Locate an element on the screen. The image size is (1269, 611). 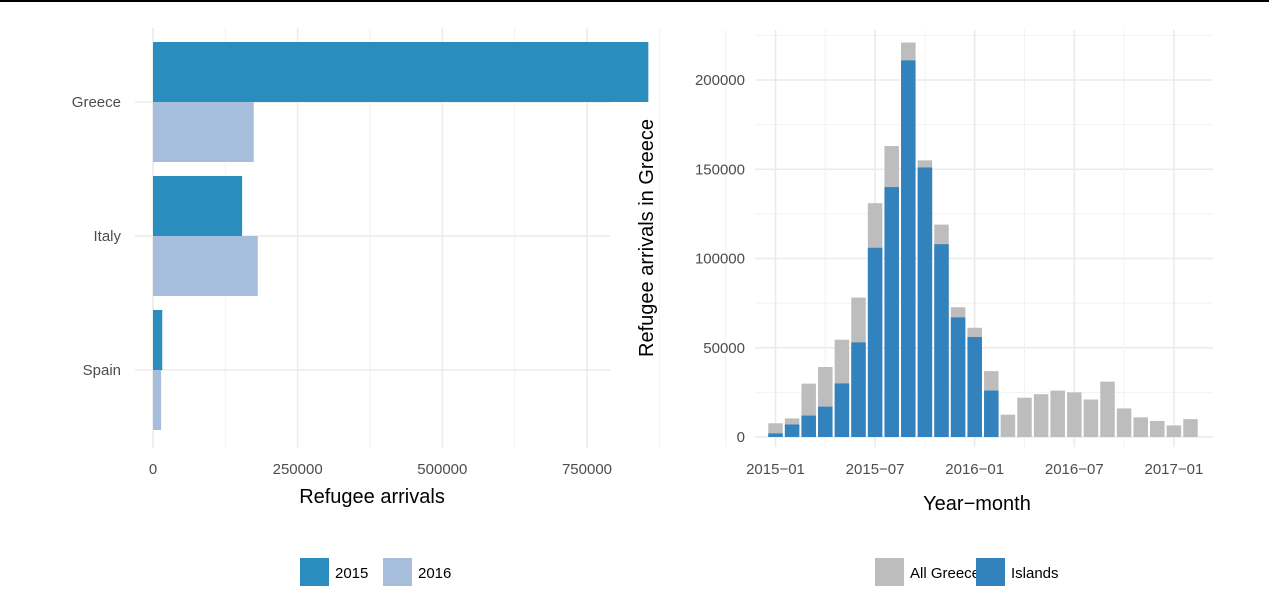
x-tick-label: 2015−07 is located at coordinates (875, 469).